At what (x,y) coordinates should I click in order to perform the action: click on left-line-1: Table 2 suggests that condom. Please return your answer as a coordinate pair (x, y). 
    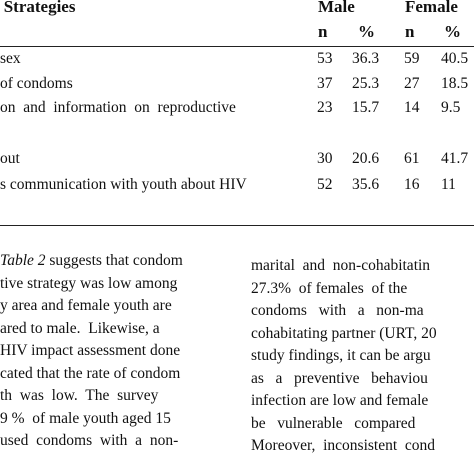
    Looking at the image, I should click on (91, 260).